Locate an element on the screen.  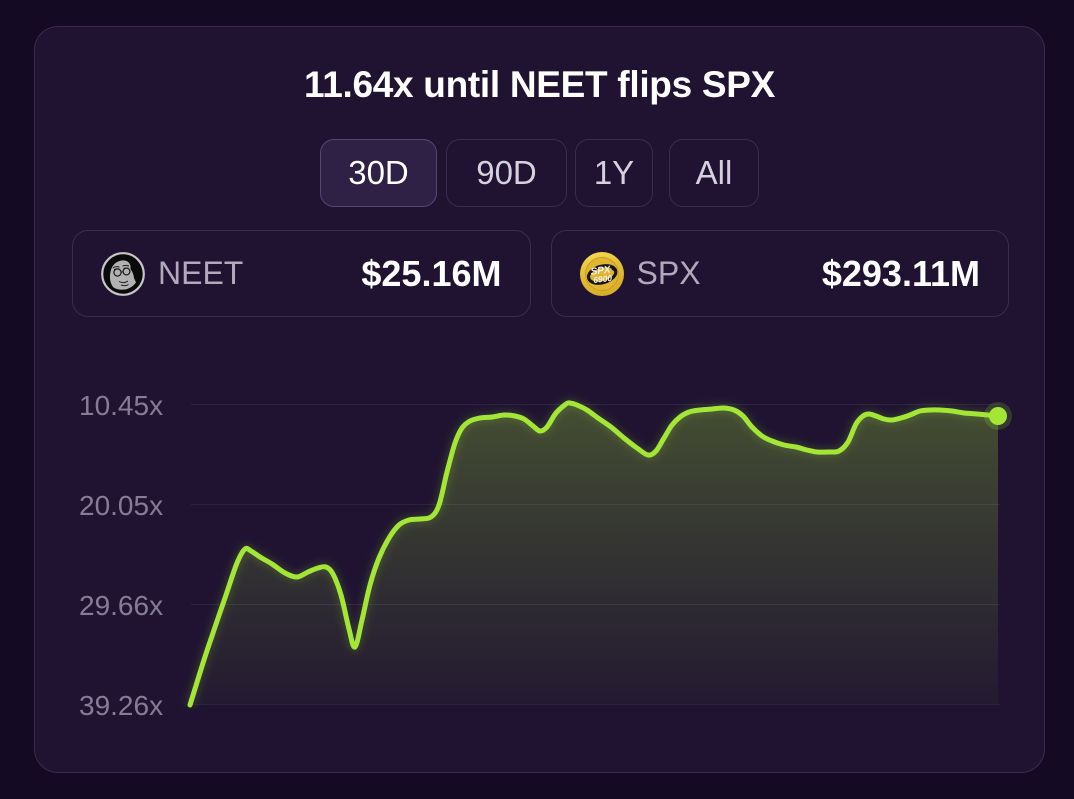
svg-text: 20.05x is located at coordinates (121, 505).